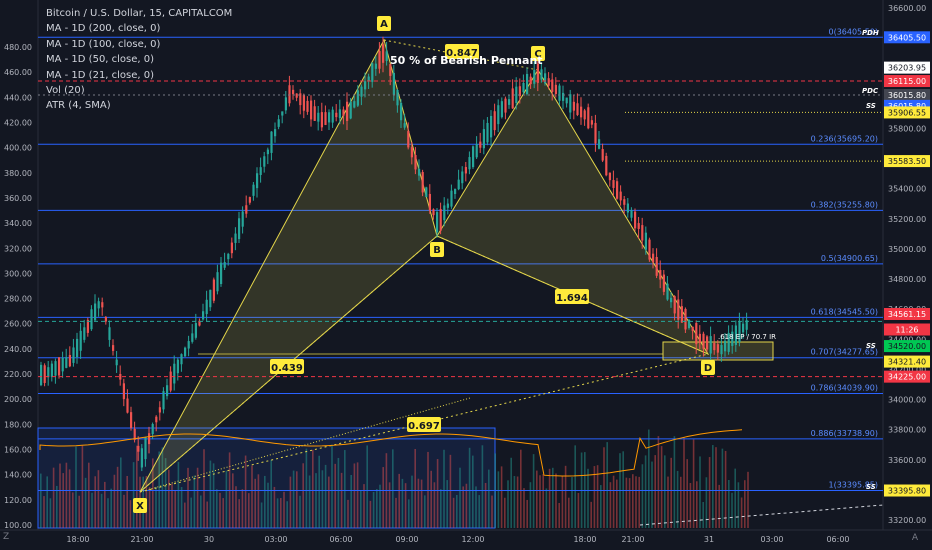 The height and width of the screenshot is (550, 932). What do you see at coordinates (287, 368) in the screenshot?
I see `ratio-label-1: 0.439` at bounding box center [287, 368].